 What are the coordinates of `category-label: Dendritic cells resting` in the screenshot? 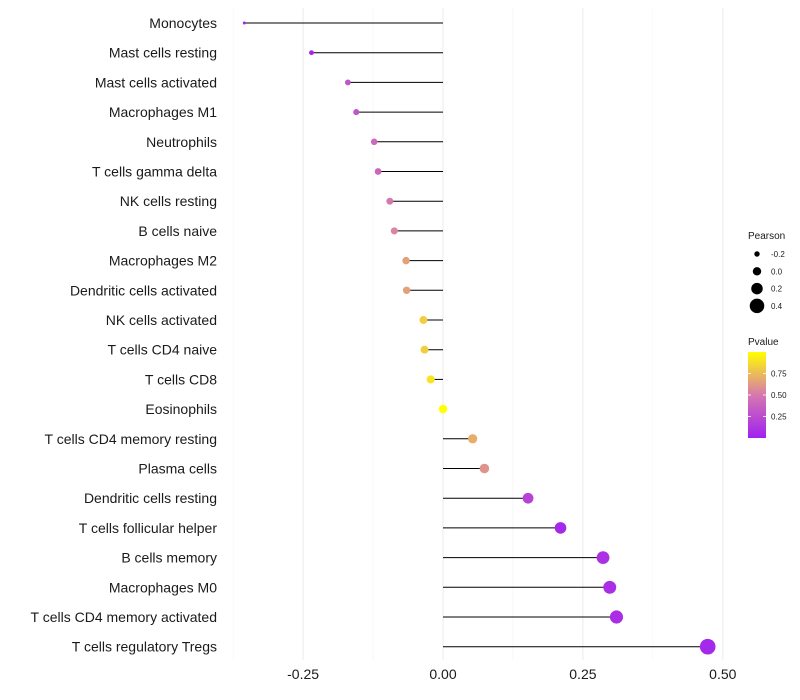 It's located at (150, 498).